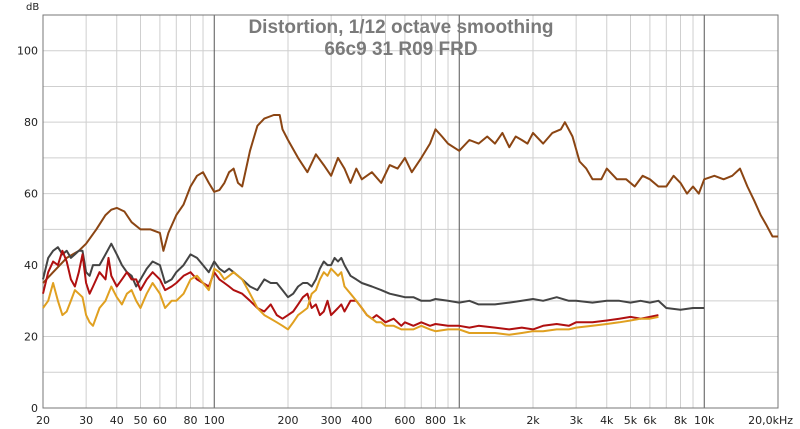  I want to click on x-tick-label: 400, so click(361, 420).